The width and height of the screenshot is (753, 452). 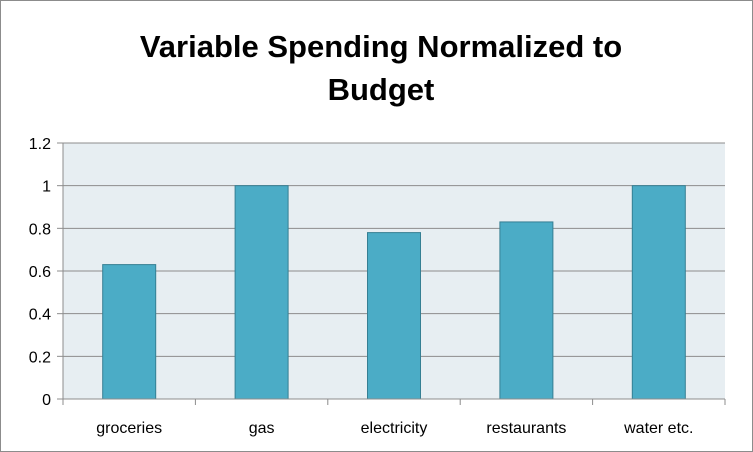 What do you see at coordinates (526, 428) in the screenshot?
I see `x-category-label: restaurants` at bounding box center [526, 428].